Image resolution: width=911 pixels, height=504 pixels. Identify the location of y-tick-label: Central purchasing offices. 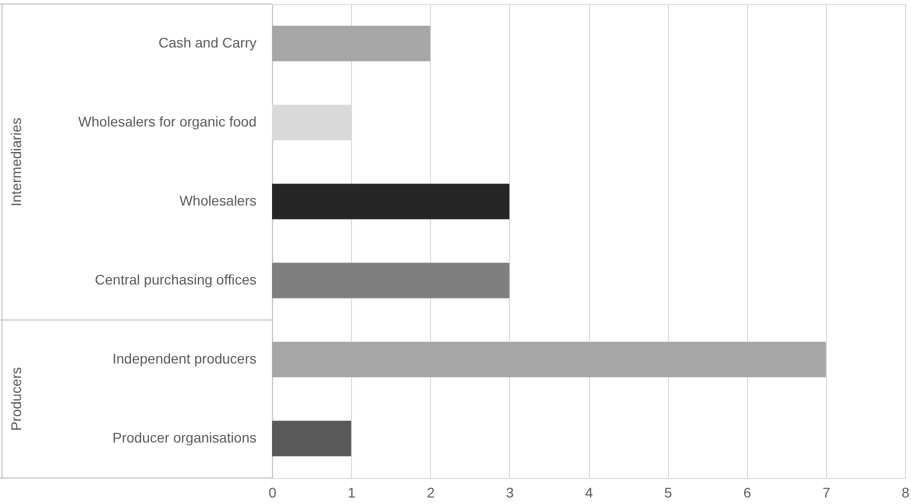
(175, 280).